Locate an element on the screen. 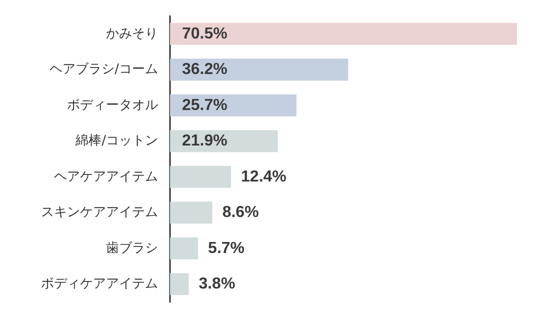  y-tick-label: 歯ブラシ is located at coordinates (132, 248).